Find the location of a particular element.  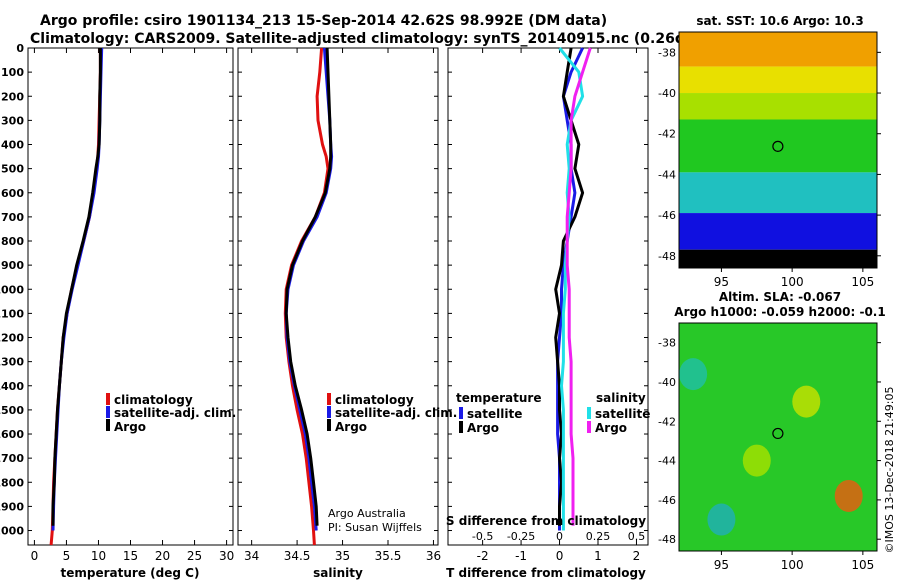

depth-tick-label: 800 is located at coordinates (12, 241).